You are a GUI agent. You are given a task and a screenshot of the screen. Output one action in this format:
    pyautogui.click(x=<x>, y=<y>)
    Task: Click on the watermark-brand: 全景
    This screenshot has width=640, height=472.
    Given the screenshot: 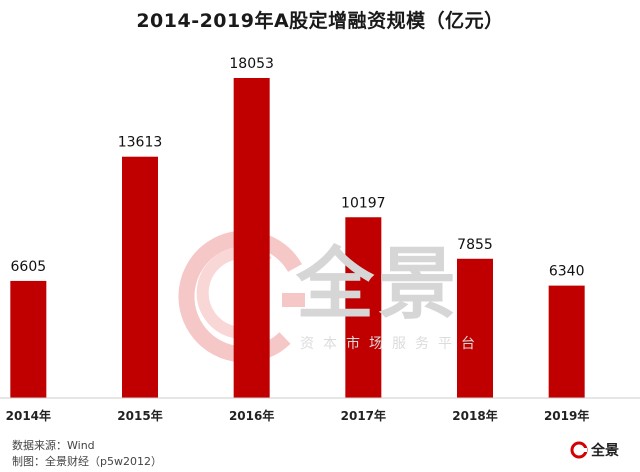 What is the action you would take?
    pyautogui.click(x=378, y=285)
    